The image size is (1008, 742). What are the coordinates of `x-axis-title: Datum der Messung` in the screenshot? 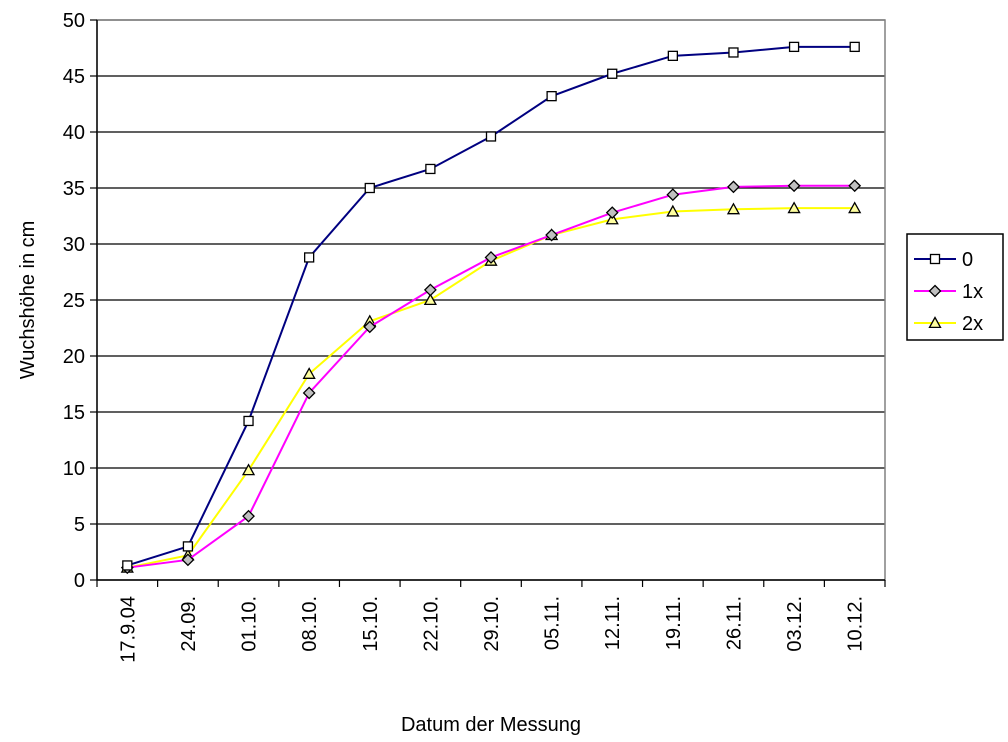 It's located at (491, 725).